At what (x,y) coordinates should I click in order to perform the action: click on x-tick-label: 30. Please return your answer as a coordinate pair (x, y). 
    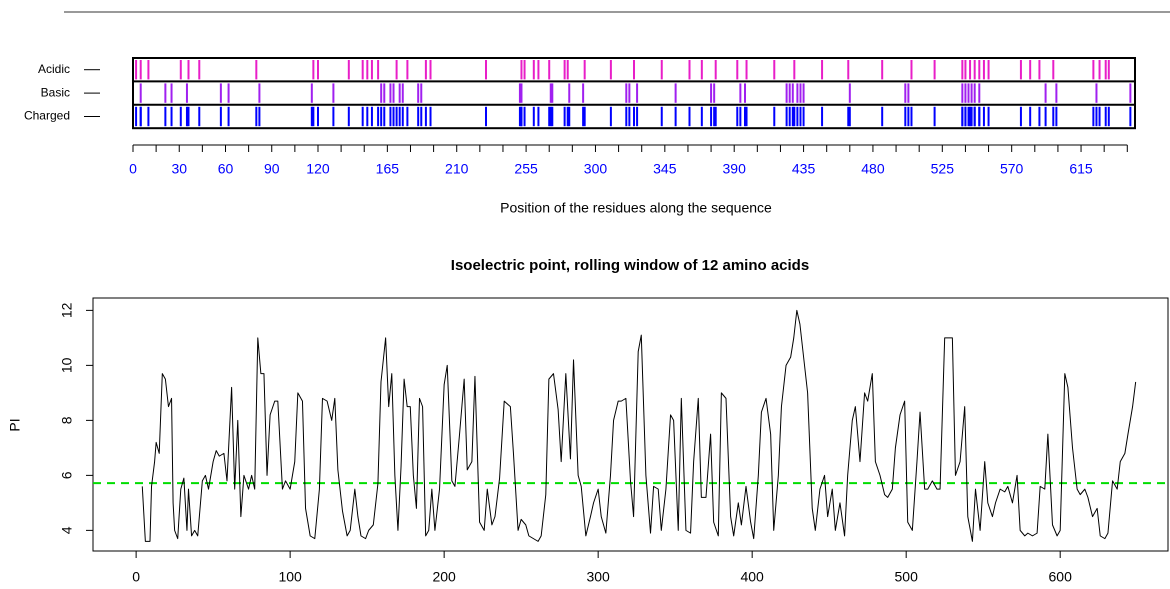
    Looking at the image, I should click on (179, 169).